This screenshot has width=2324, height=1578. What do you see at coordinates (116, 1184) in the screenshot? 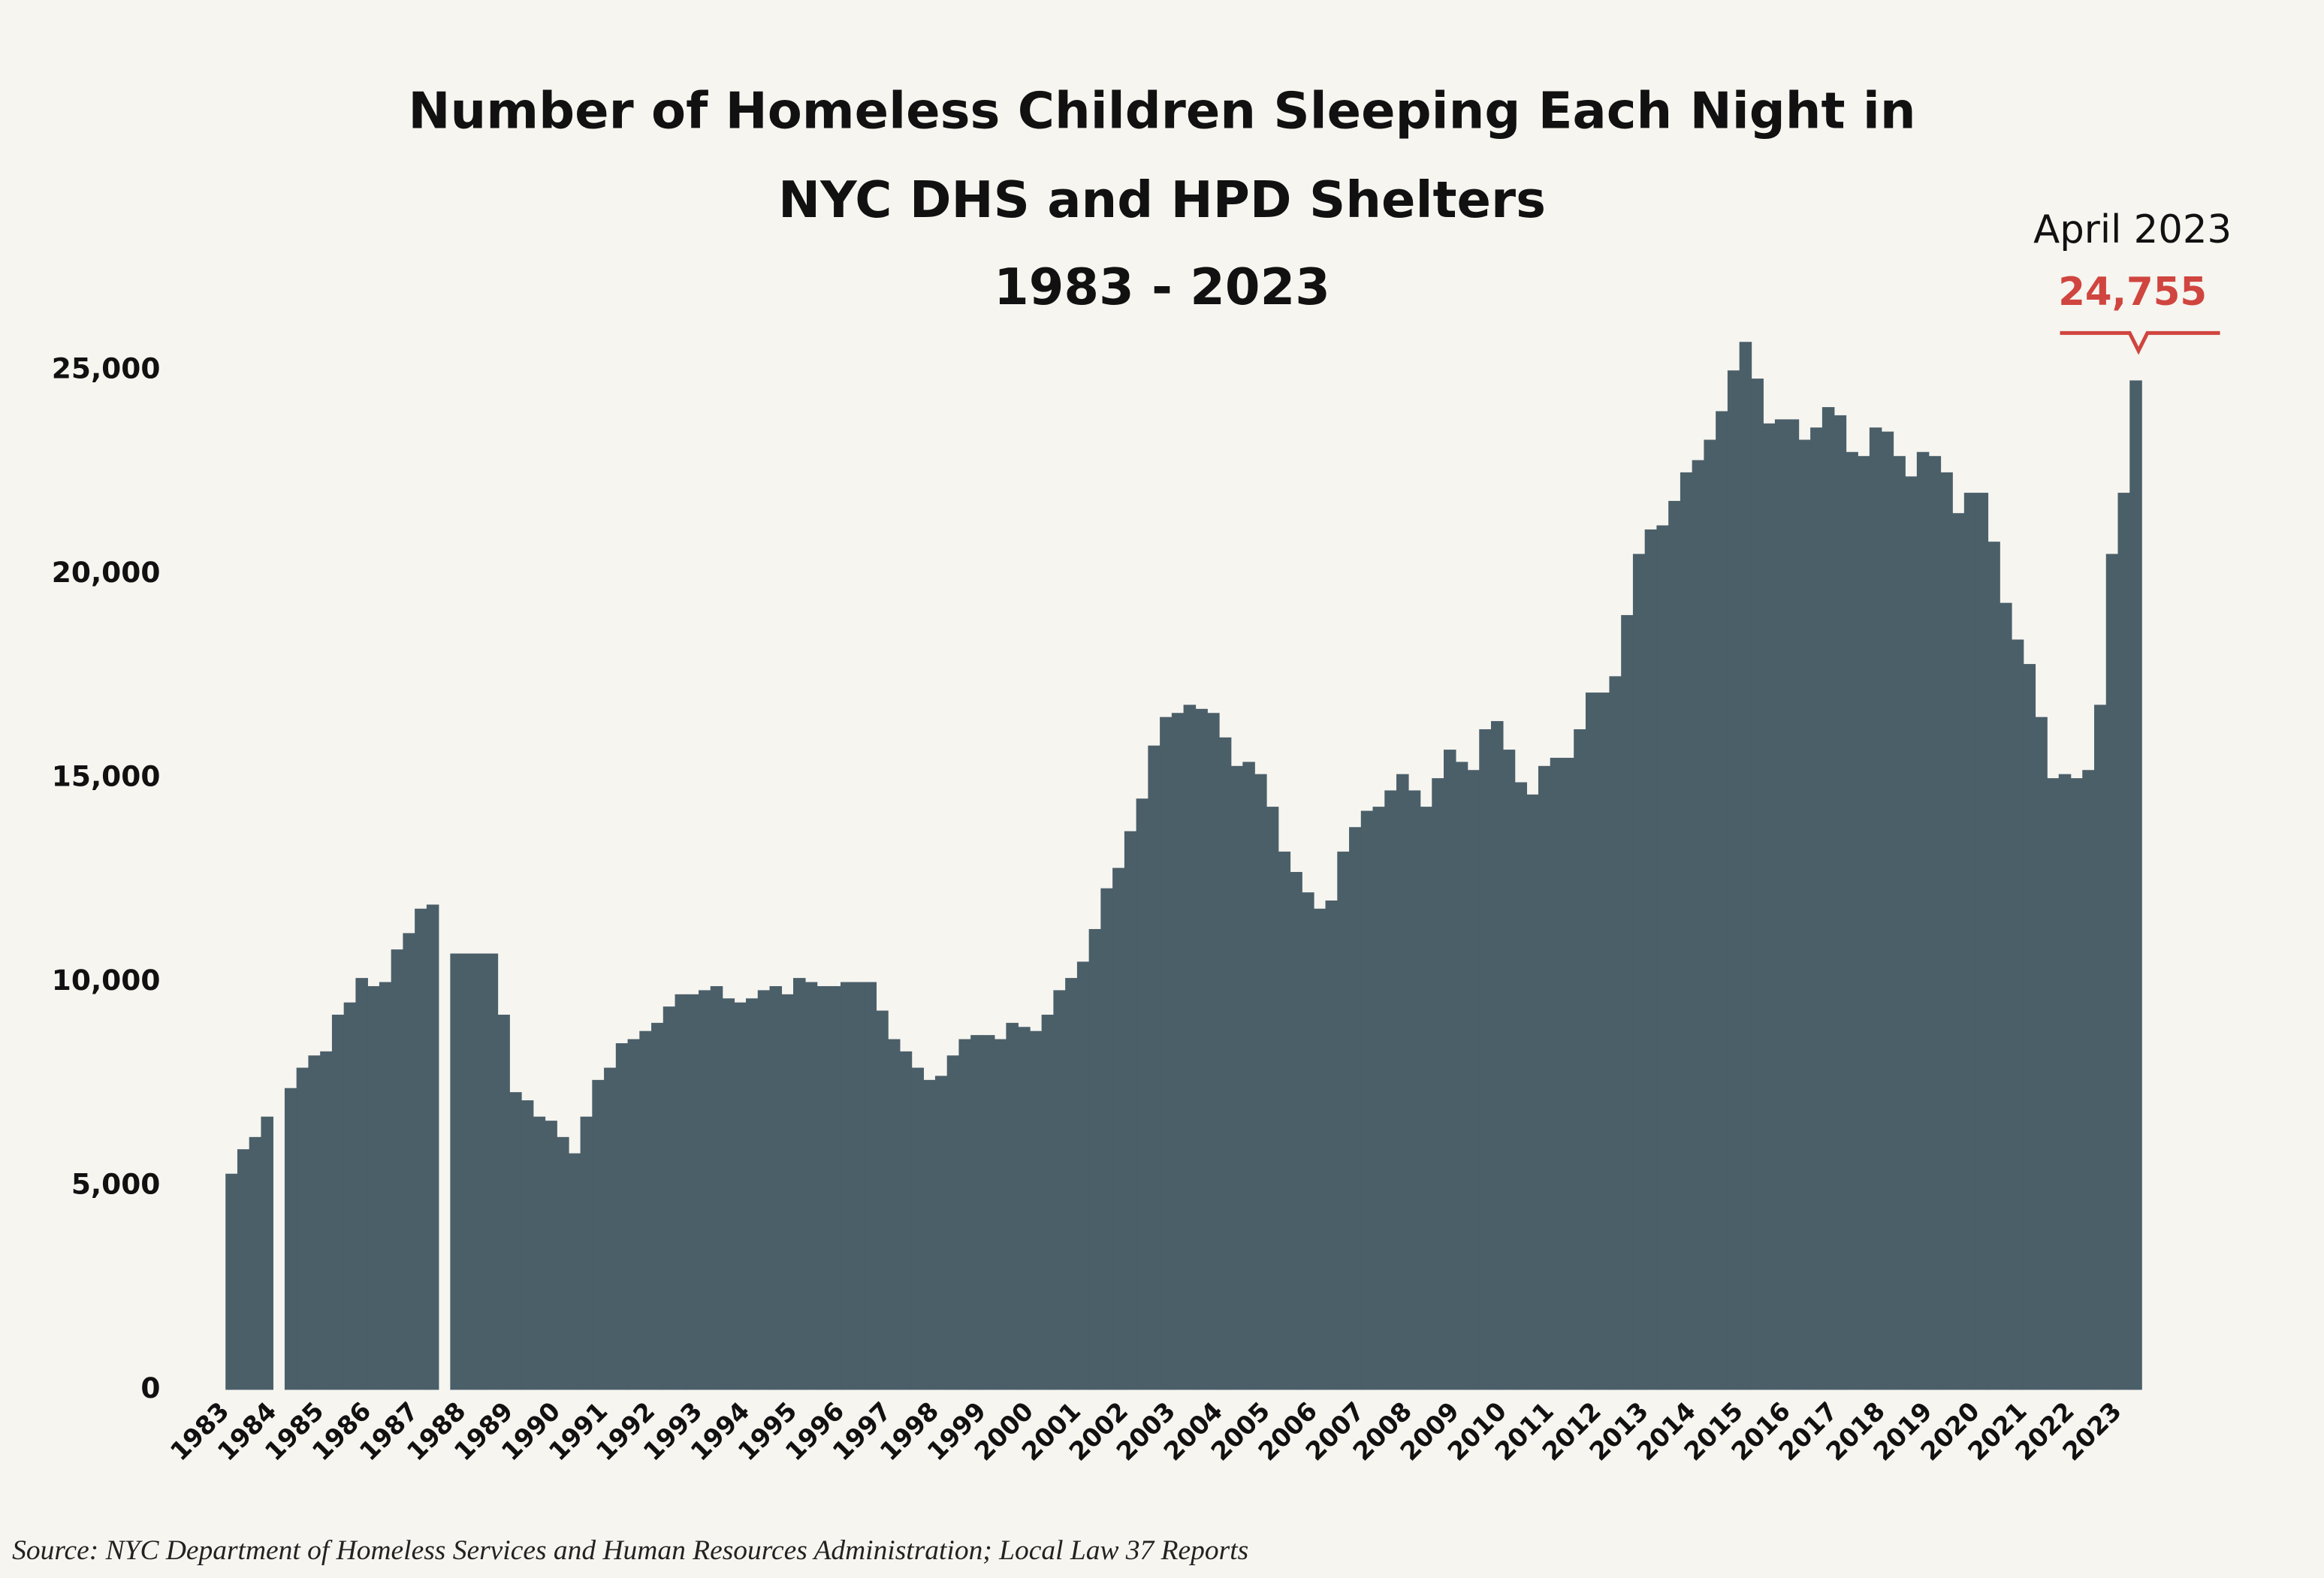
I see `y-tick-label: 5,000` at bounding box center [116, 1184].